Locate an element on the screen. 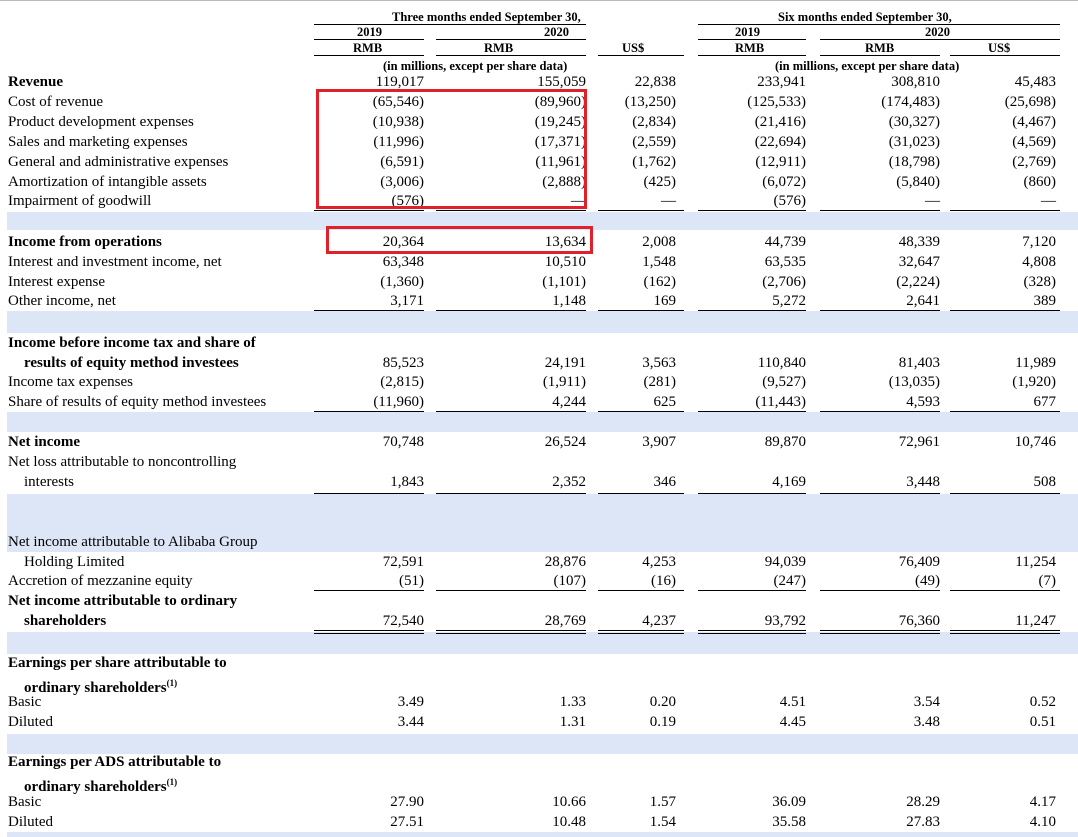  table-cell: (31,023) is located at coordinates (914, 142).